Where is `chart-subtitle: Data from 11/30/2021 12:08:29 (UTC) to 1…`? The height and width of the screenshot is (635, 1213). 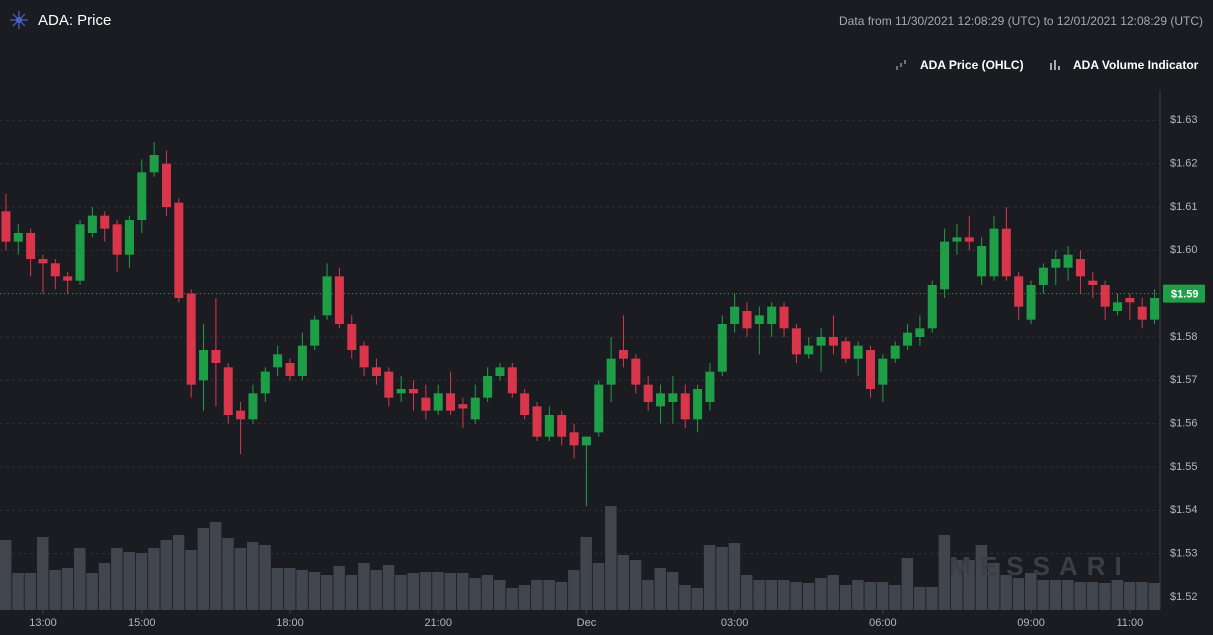 chart-subtitle: Data from 11/30/2021 12:08:29 (UTC) to 1… is located at coordinates (1021, 21).